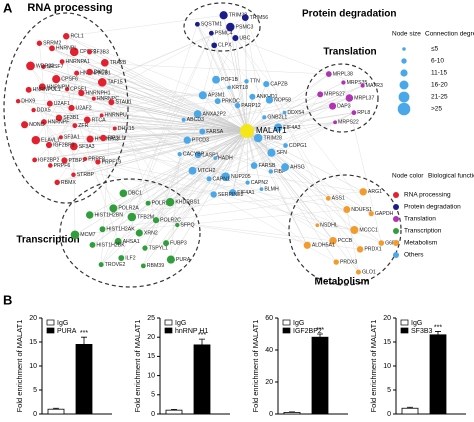 This screenshot has width=474, height=422. Describe the element at coordinates (259, 18) in the screenshot. I see `node-label: TRIM56` at that location.